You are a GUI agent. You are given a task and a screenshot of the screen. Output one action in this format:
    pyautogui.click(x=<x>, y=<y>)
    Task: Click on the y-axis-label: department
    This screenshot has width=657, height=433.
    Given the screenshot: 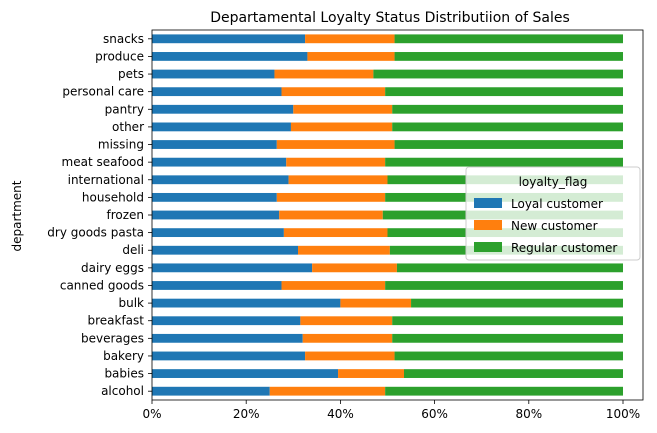 What is the action you would take?
    pyautogui.click(x=17, y=215)
    